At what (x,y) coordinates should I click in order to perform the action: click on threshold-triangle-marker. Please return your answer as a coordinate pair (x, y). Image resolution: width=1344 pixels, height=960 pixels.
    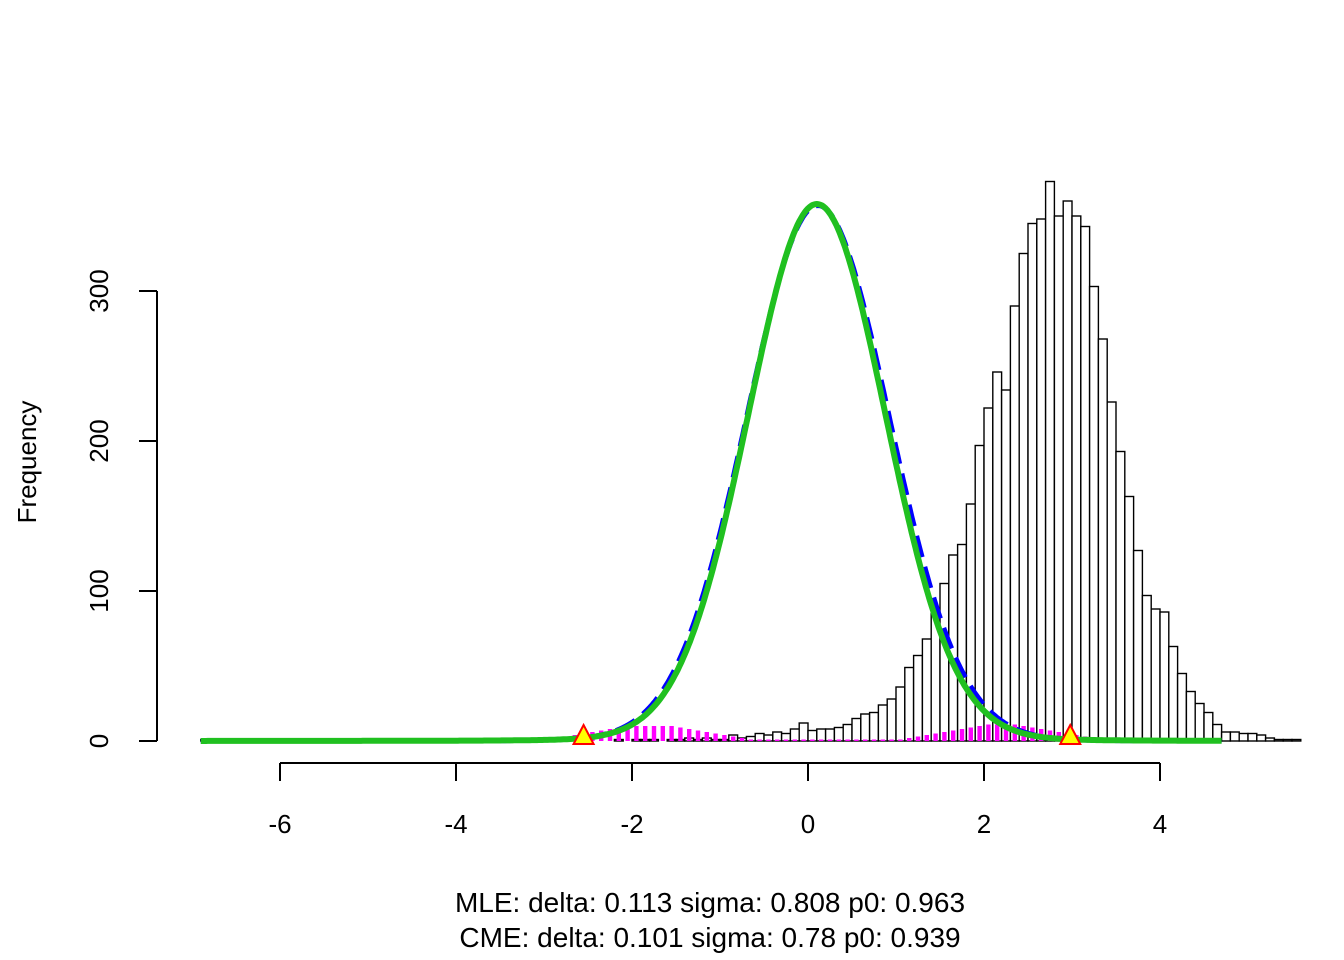
    Looking at the image, I should click on (583, 733).